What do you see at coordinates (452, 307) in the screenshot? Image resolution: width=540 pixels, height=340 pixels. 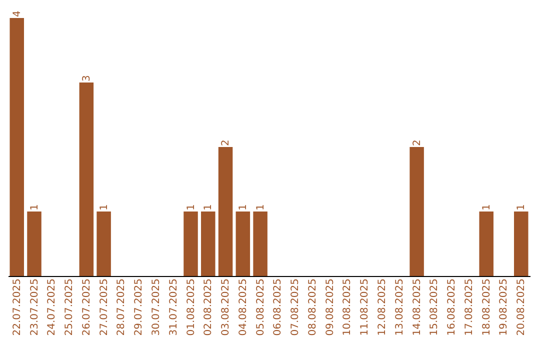 I see `x-tick-label: 16.08.2025` at bounding box center [452, 307].